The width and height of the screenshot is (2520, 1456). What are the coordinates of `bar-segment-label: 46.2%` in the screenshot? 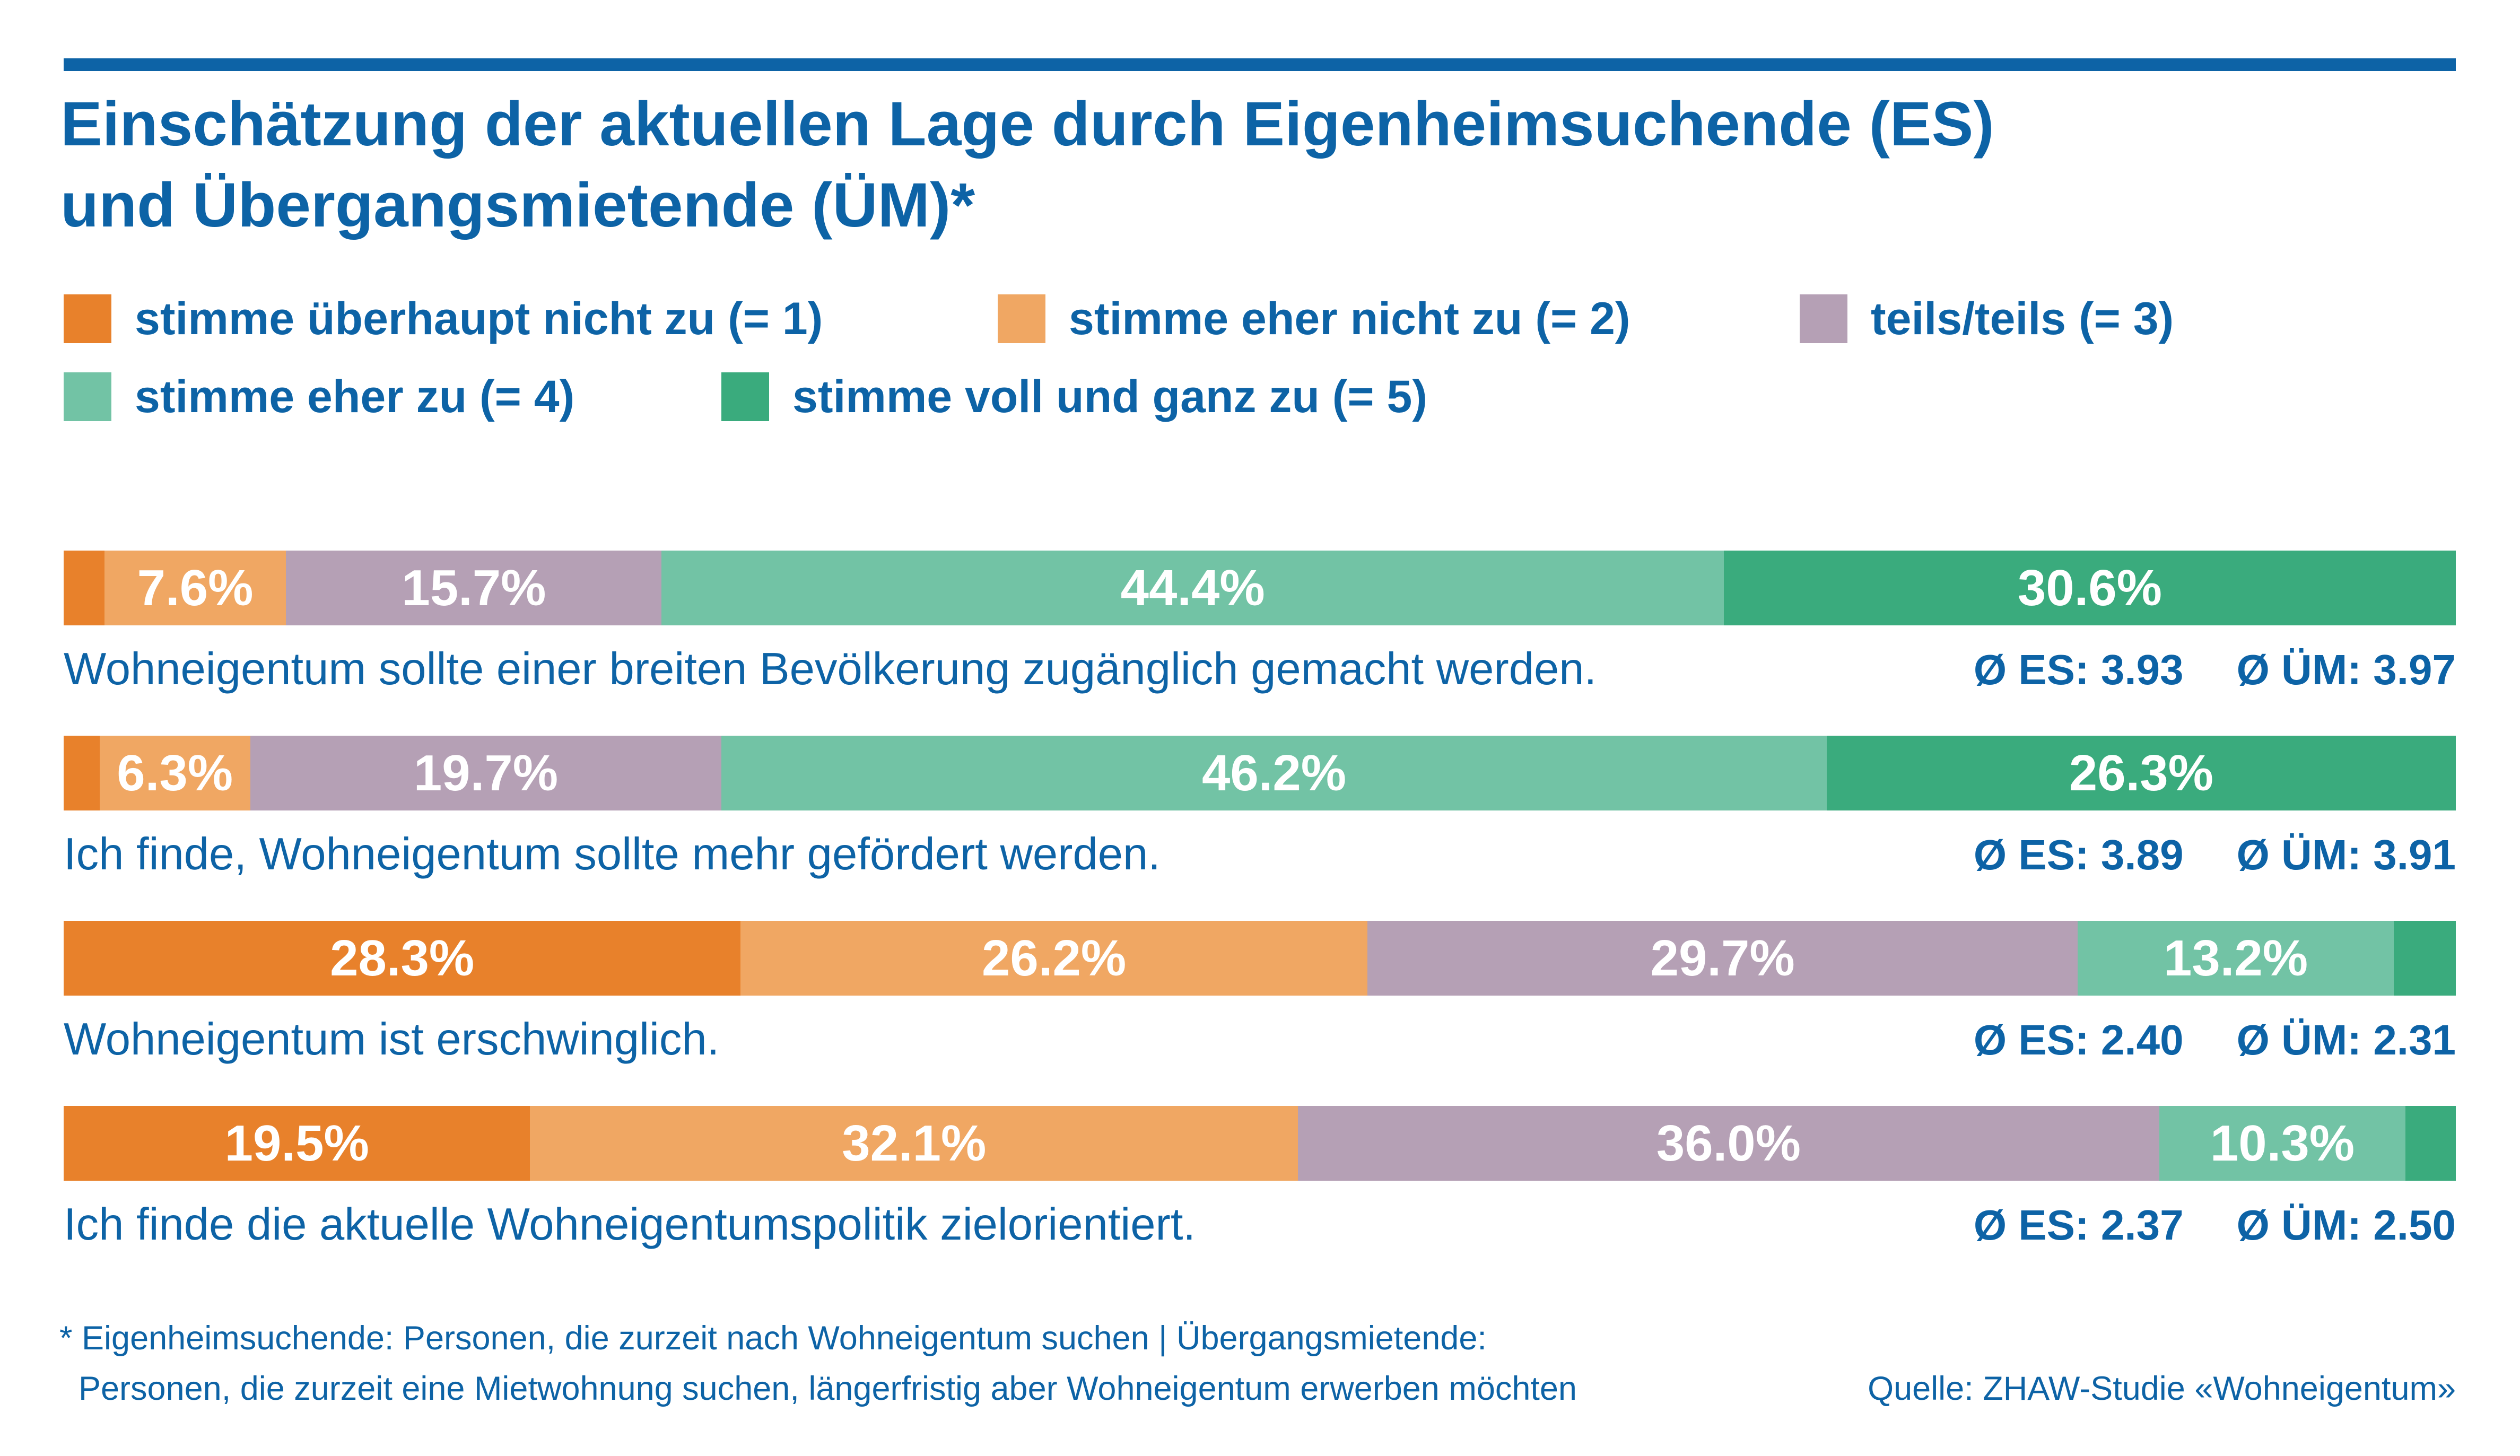 It's located at (1274, 772).